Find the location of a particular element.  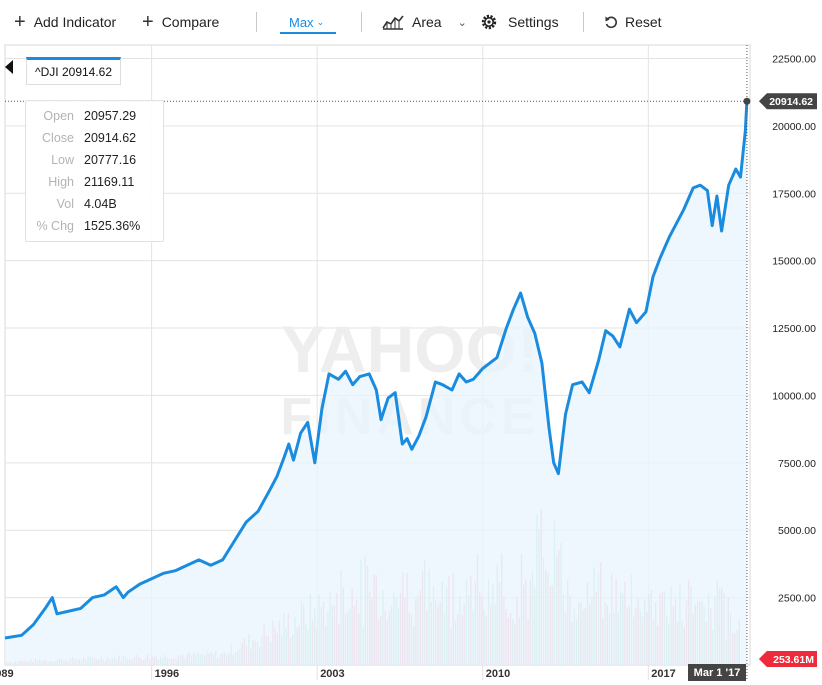

add-indicator-label: Add Indicator is located at coordinates (75, 22).